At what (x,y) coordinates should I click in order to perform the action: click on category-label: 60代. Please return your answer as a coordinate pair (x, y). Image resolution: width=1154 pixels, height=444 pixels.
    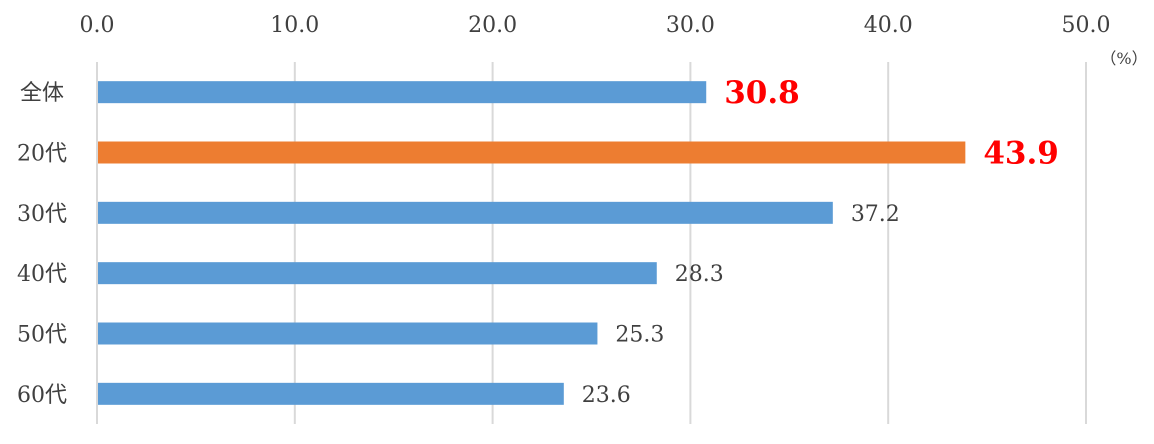
    Looking at the image, I should click on (42, 395).